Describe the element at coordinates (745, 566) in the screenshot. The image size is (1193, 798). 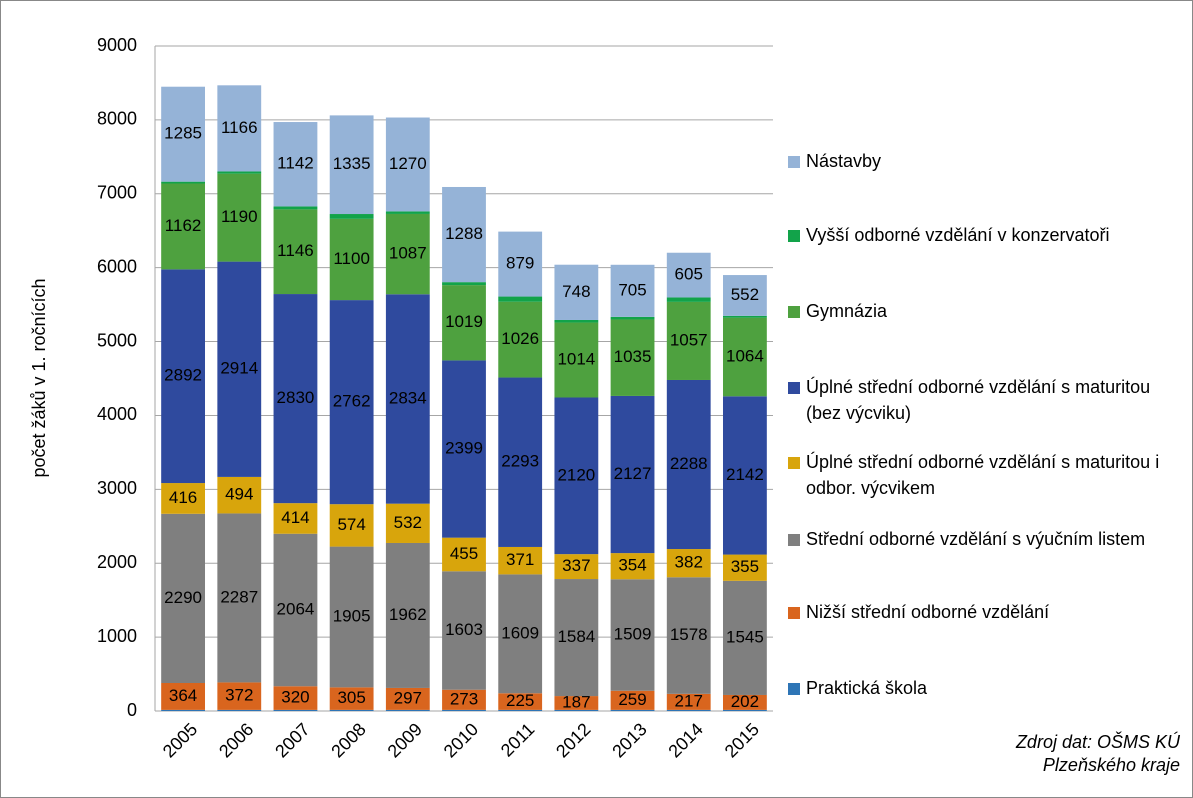
I see `data-label: 355` at that location.